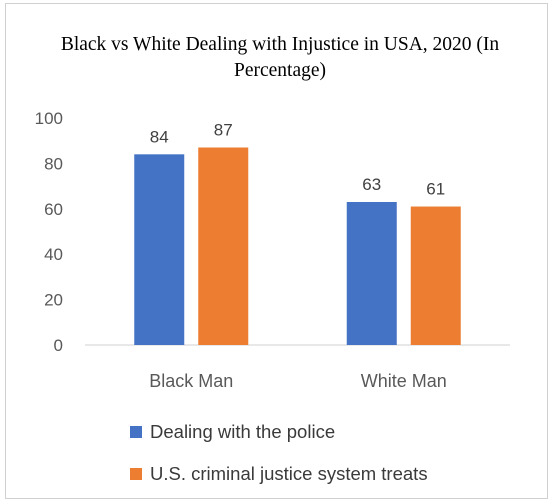 The image size is (554, 504). I want to click on legend-swatch-police, so click(136, 432).